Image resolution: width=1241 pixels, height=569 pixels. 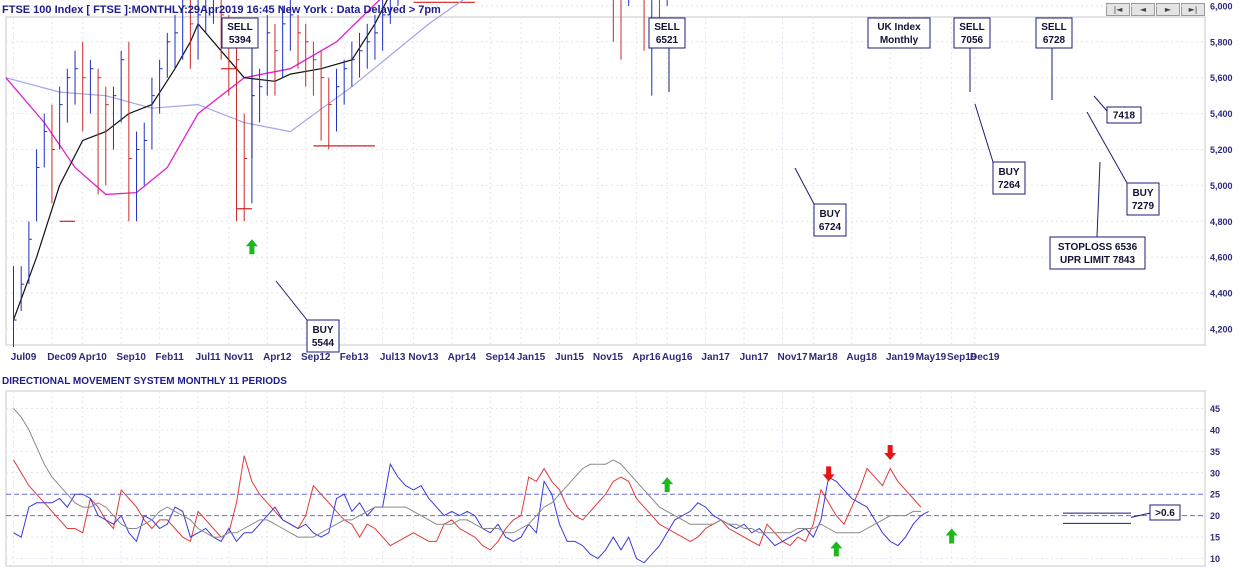 I want to click on x-tick-label: Aug16, so click(x=677, y=357).